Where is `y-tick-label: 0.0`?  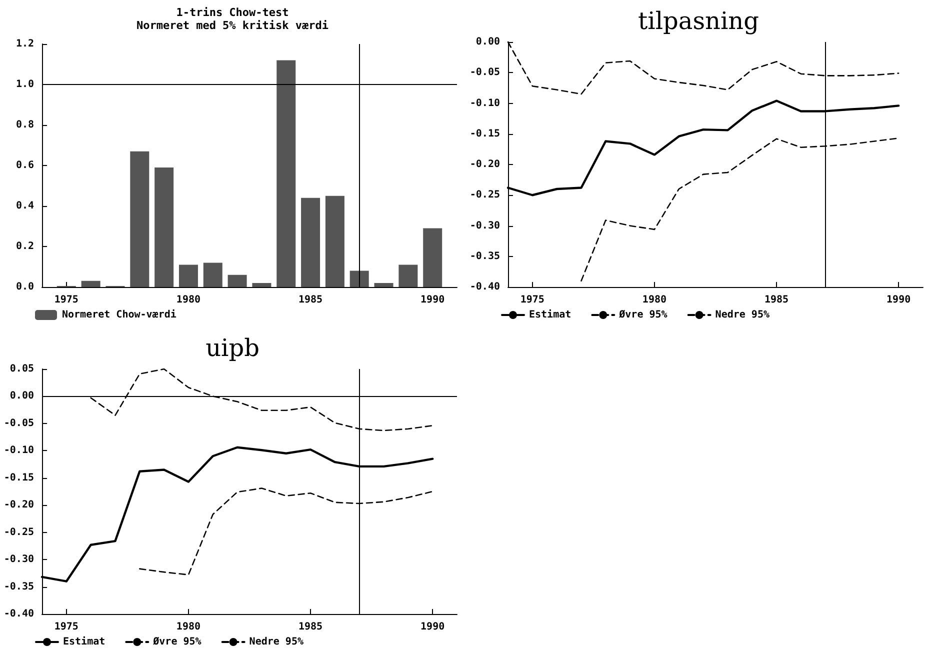 y-tick-label: 0.0 is located at coordinates (25, 287).